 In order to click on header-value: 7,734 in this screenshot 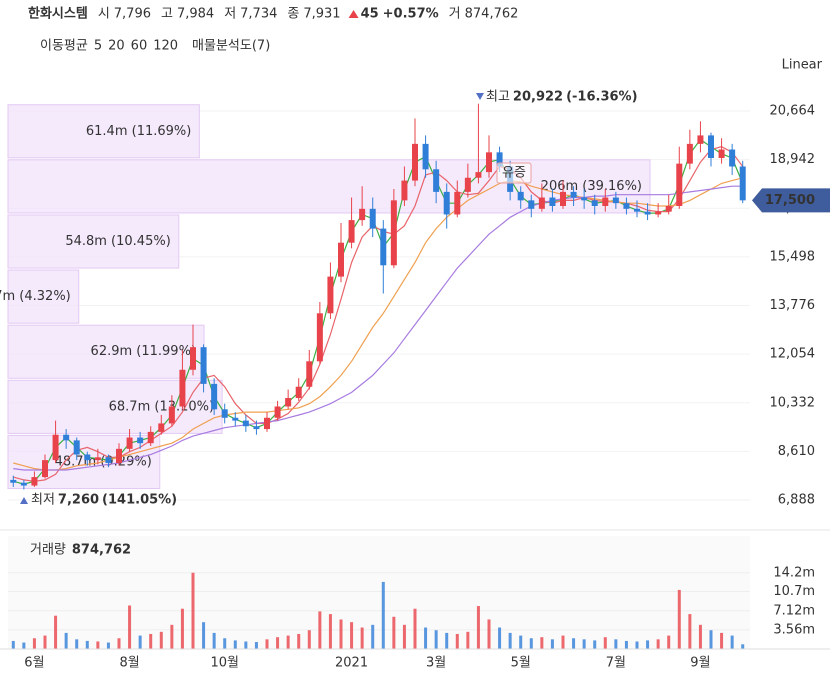, I will do `click(258, 14)`.